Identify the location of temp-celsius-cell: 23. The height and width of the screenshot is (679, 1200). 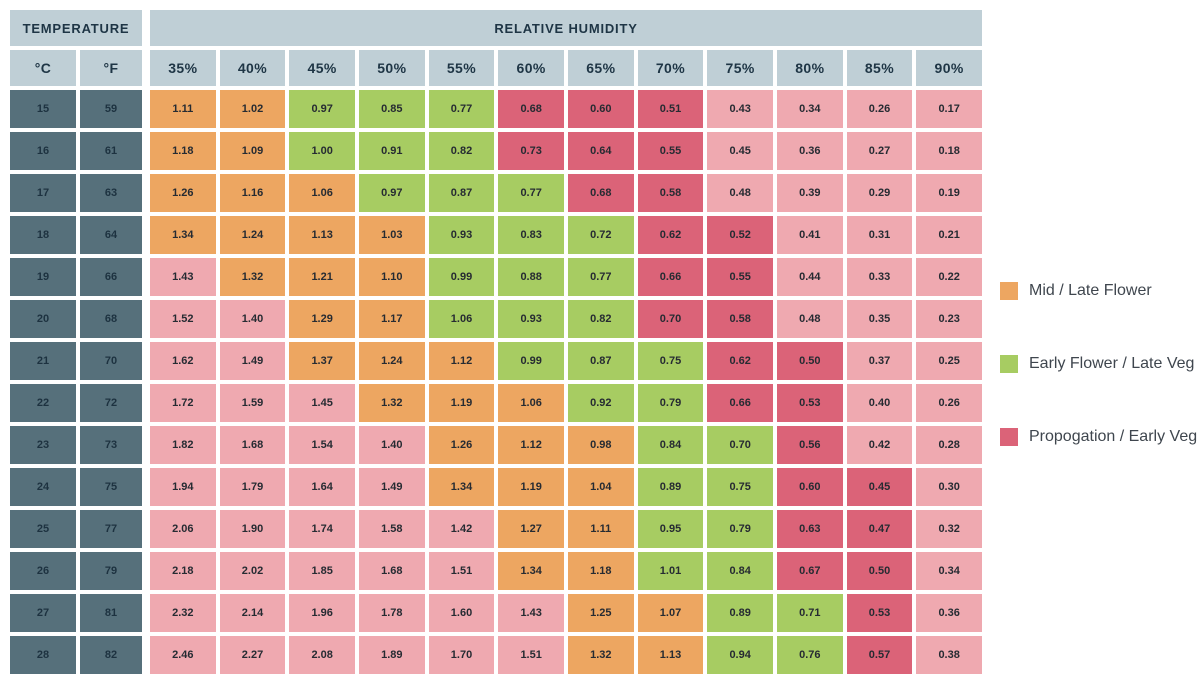
(43, 445).